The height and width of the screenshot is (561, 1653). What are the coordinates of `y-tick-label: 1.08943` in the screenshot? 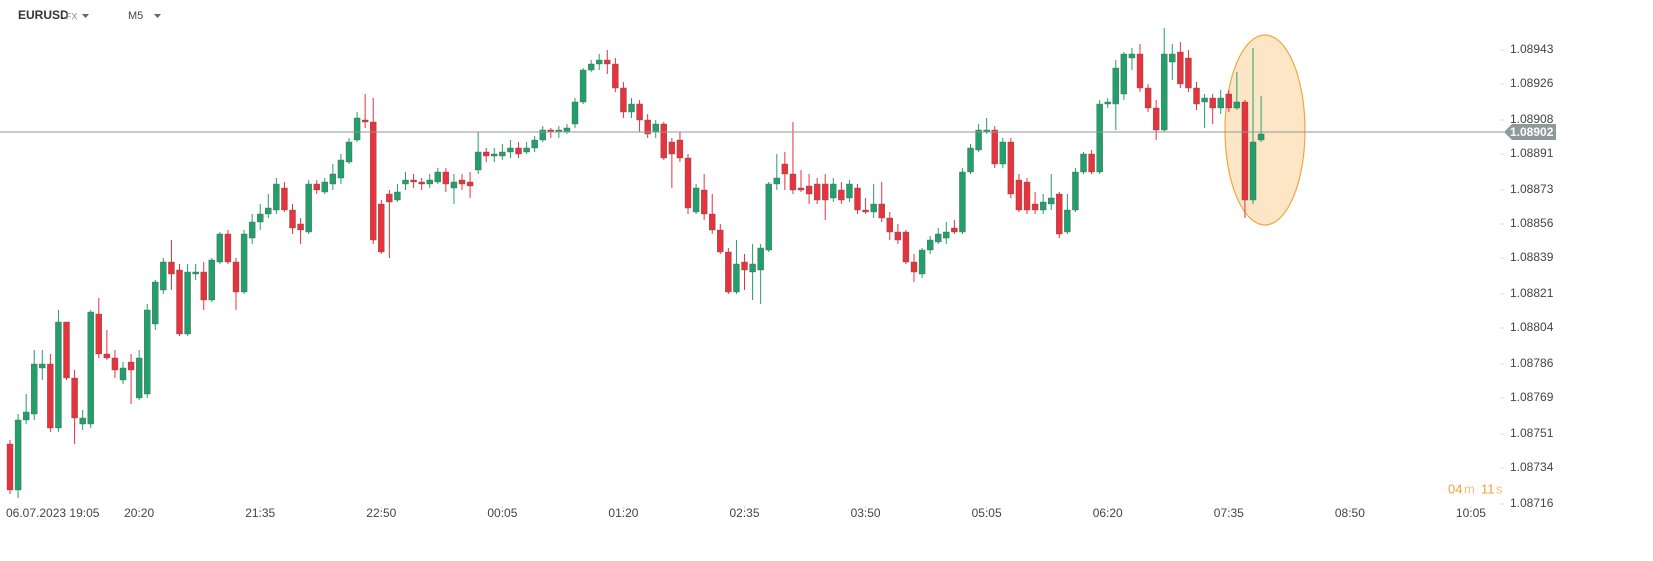 It's located at (1532, 49).